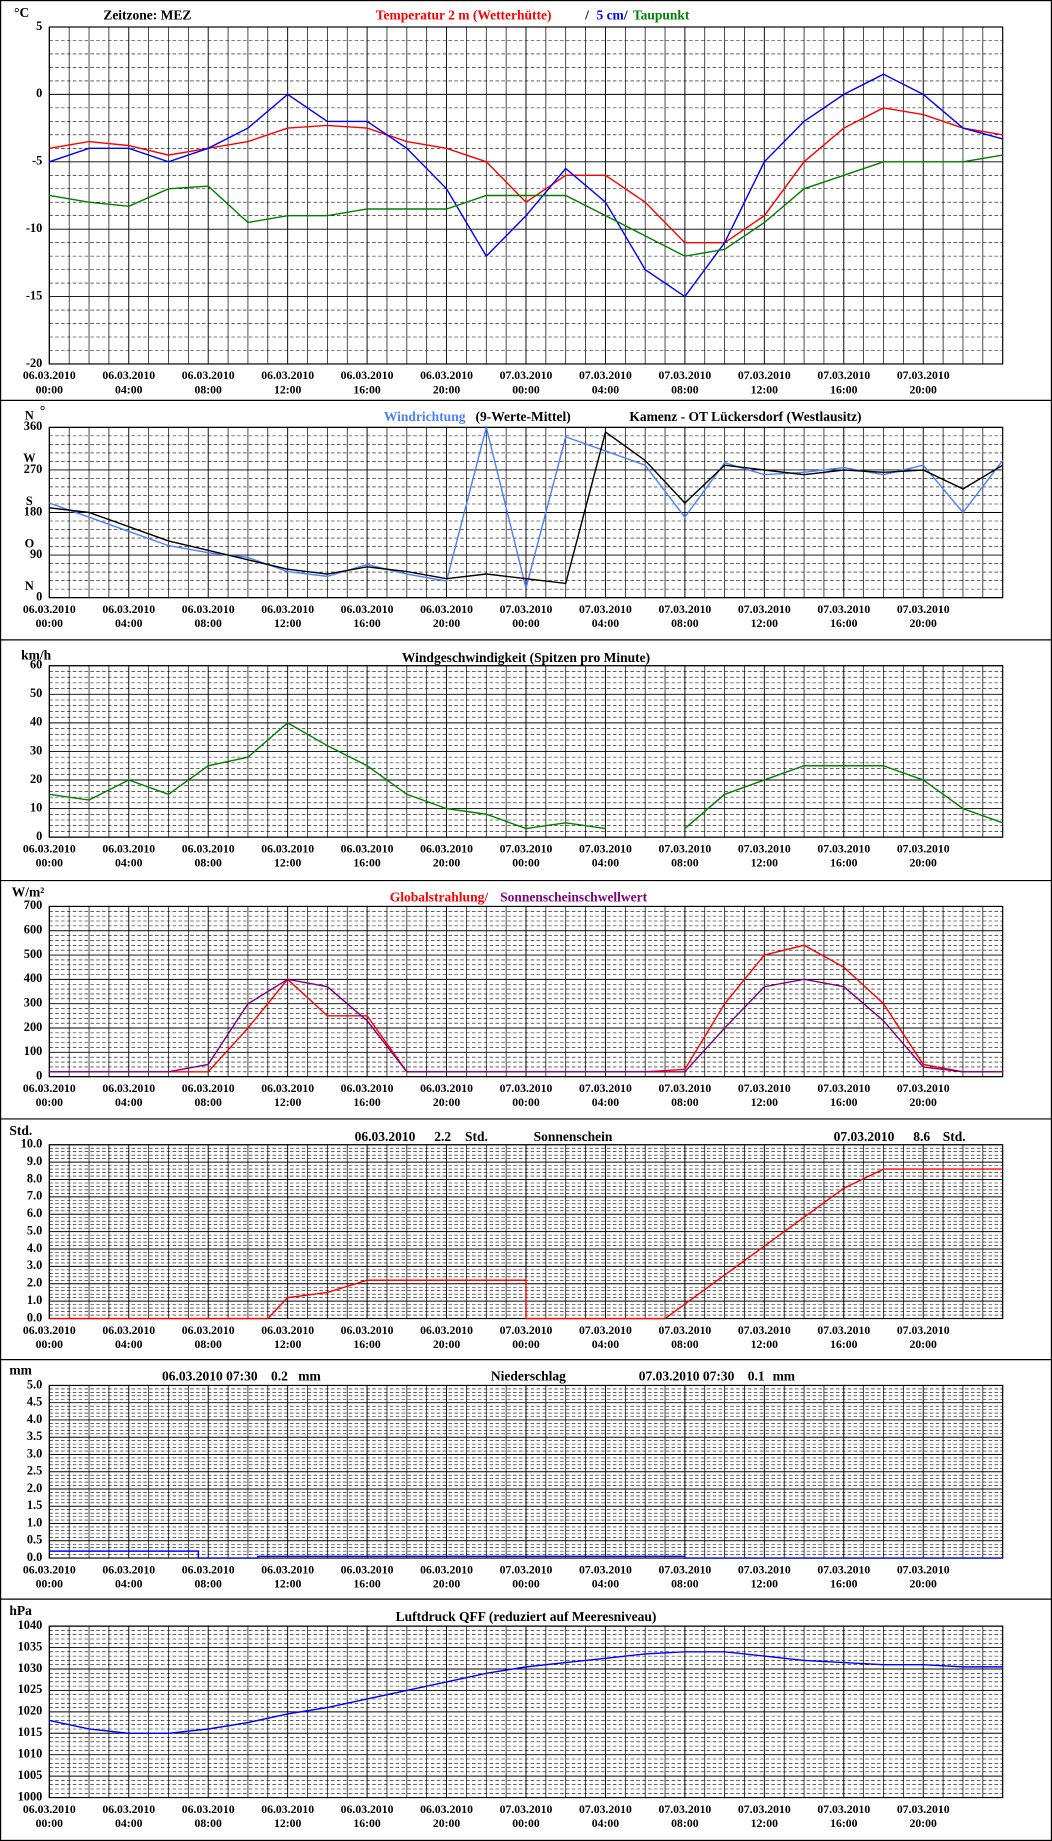 The width and height of the screenshot is (1052, 1841). I want to click on y-tick-label: -20, so click(34, 363).